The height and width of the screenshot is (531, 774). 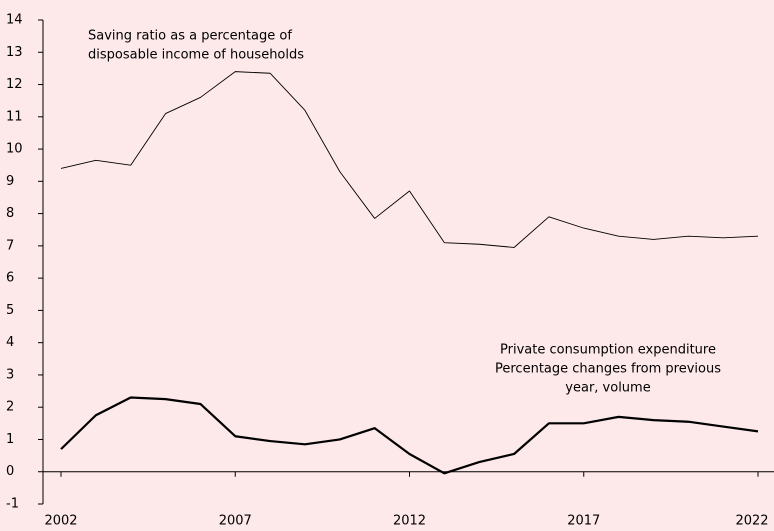 What do you see at coordinates (409, 521) in the screenshot?
I see `x-tick-label: 2012` at bounding box center [409, 521].